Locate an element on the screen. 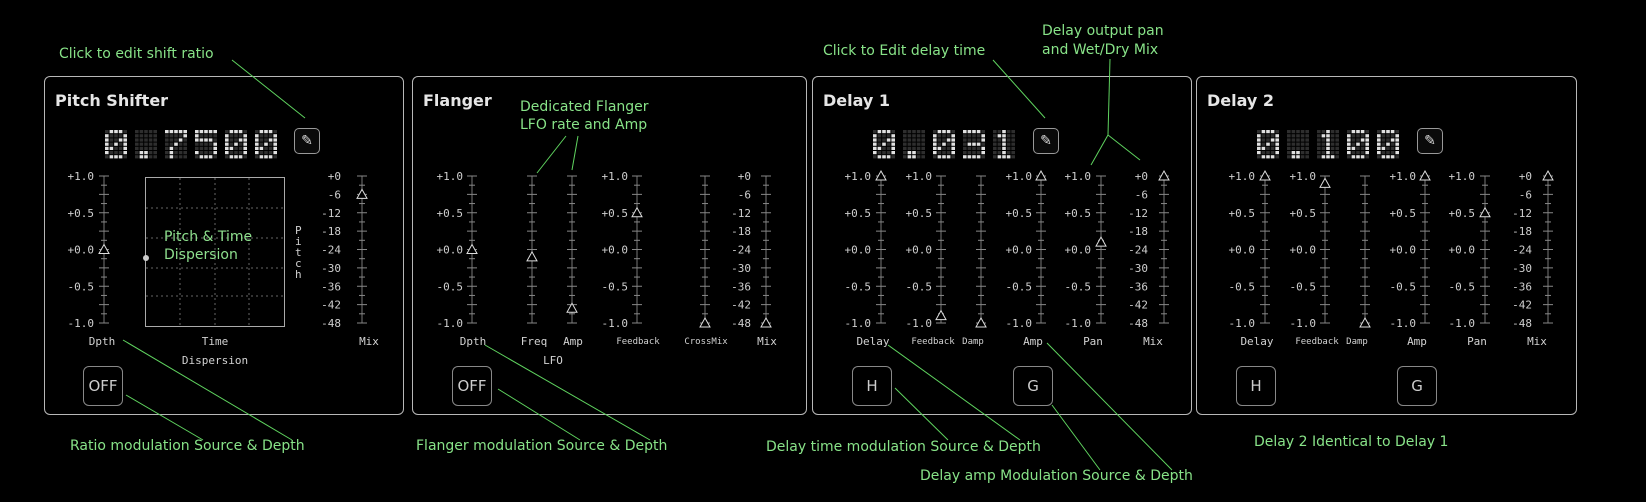 The width and height of the screenshot is (1646, 502). dispersion-handle is located at coordinates (146, 258).